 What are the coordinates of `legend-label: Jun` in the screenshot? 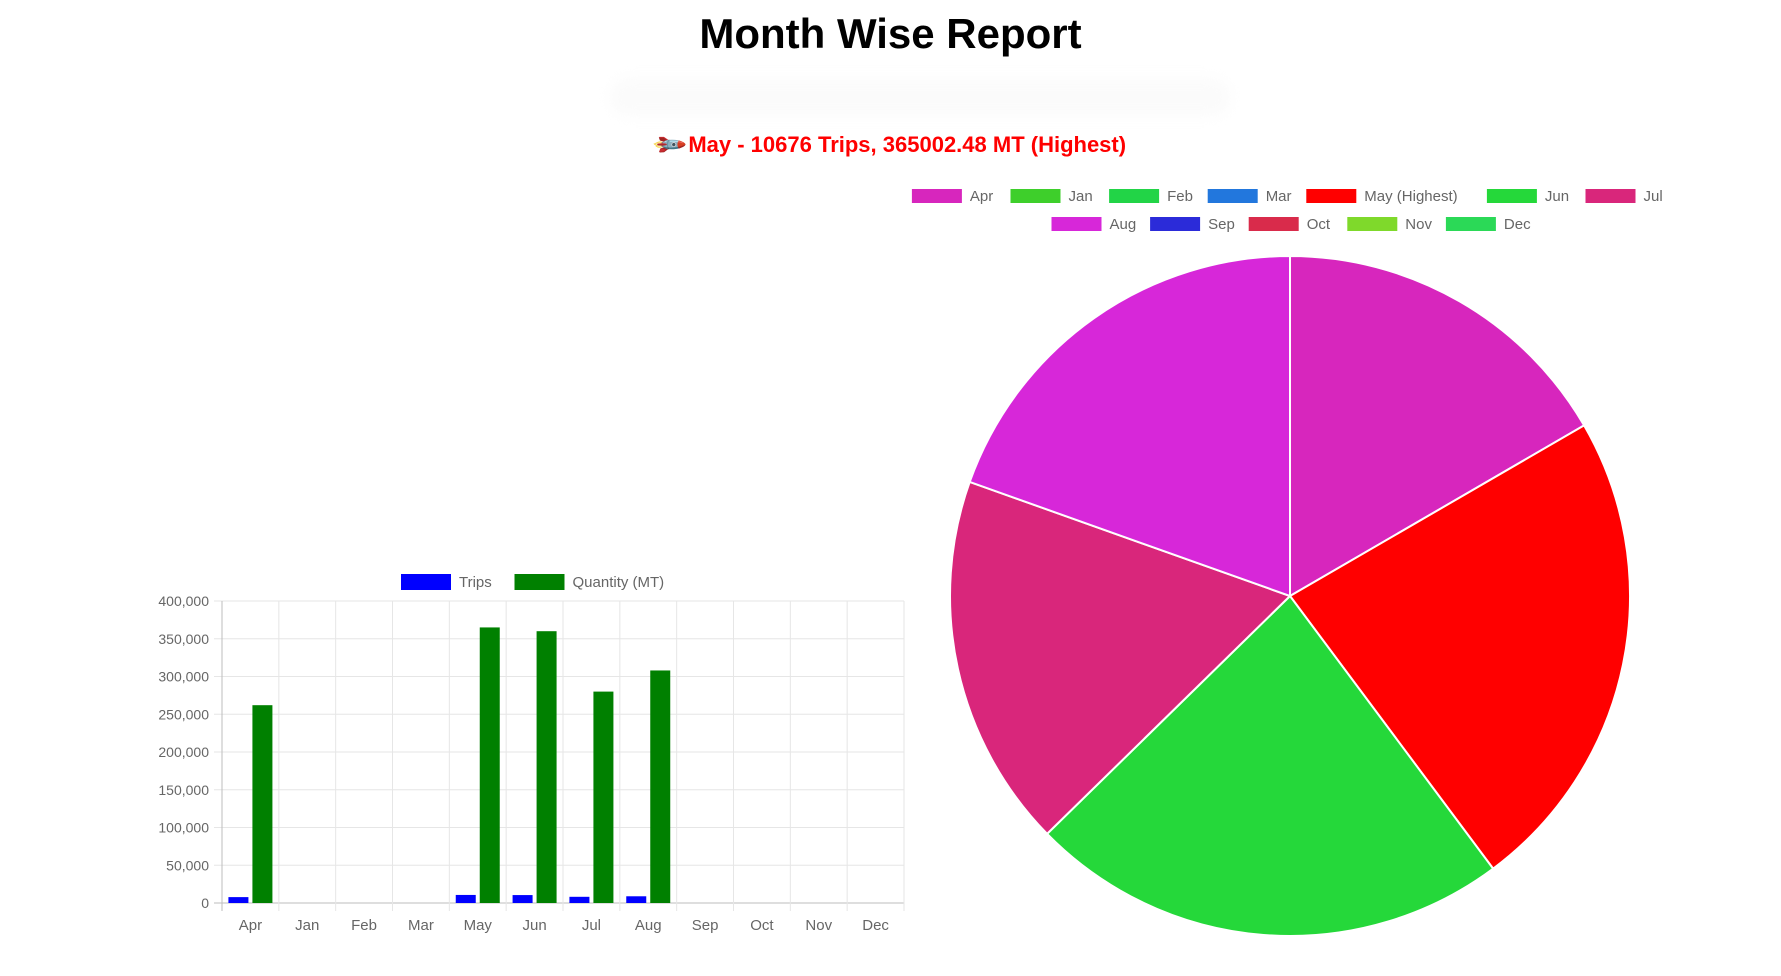 It's located at (1557, 196).